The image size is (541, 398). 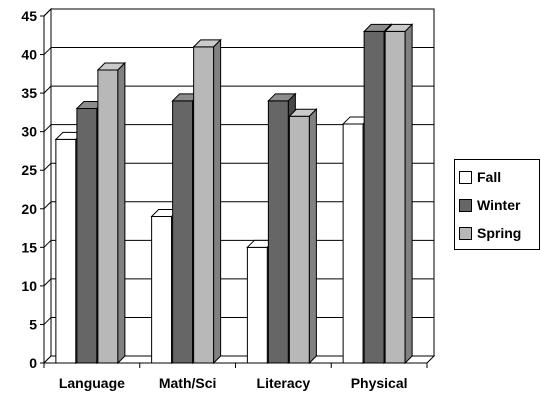 I want to click on legend-label-spring: Spring, so click(x=499, y=233).